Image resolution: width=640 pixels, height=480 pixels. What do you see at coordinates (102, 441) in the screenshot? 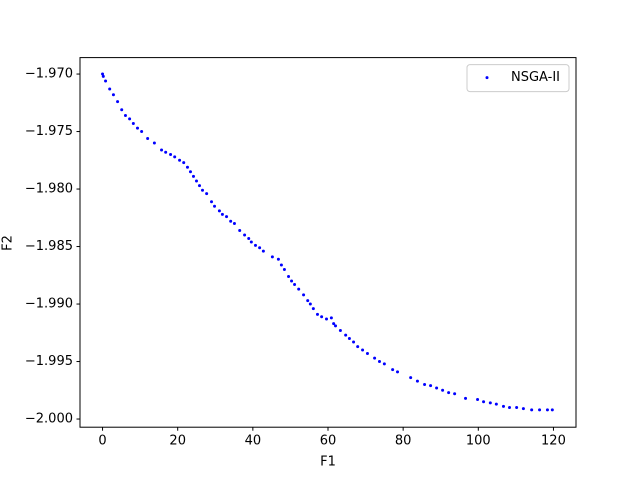
I see `x-tick-label: 0` at bounding box center [102, 441].